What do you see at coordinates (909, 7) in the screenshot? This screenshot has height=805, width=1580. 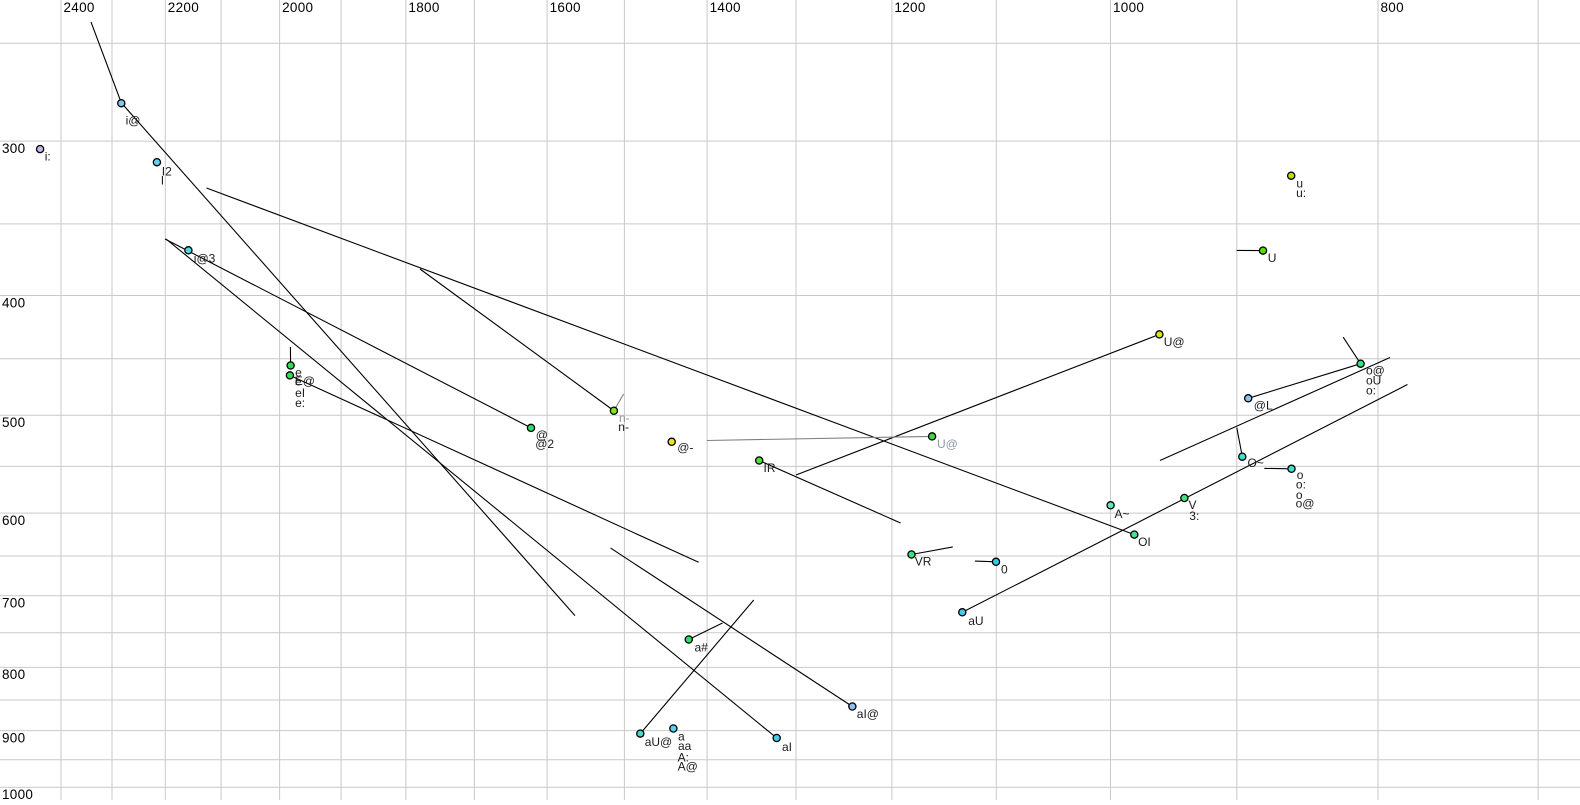 I see `svg-text: 1200` at bounding box center [909, 7].